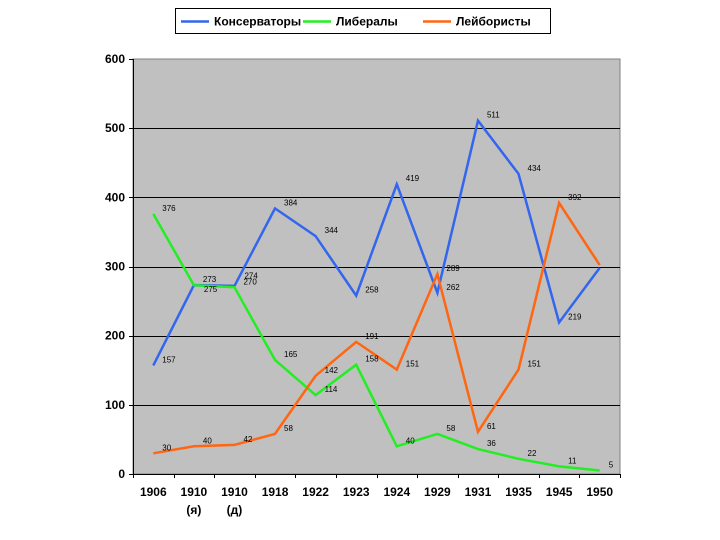  What do you see at coordinates (396, 492) in the screenshot?
I see `x-tick-label-6: 1924` at bounding box center [396, 492].